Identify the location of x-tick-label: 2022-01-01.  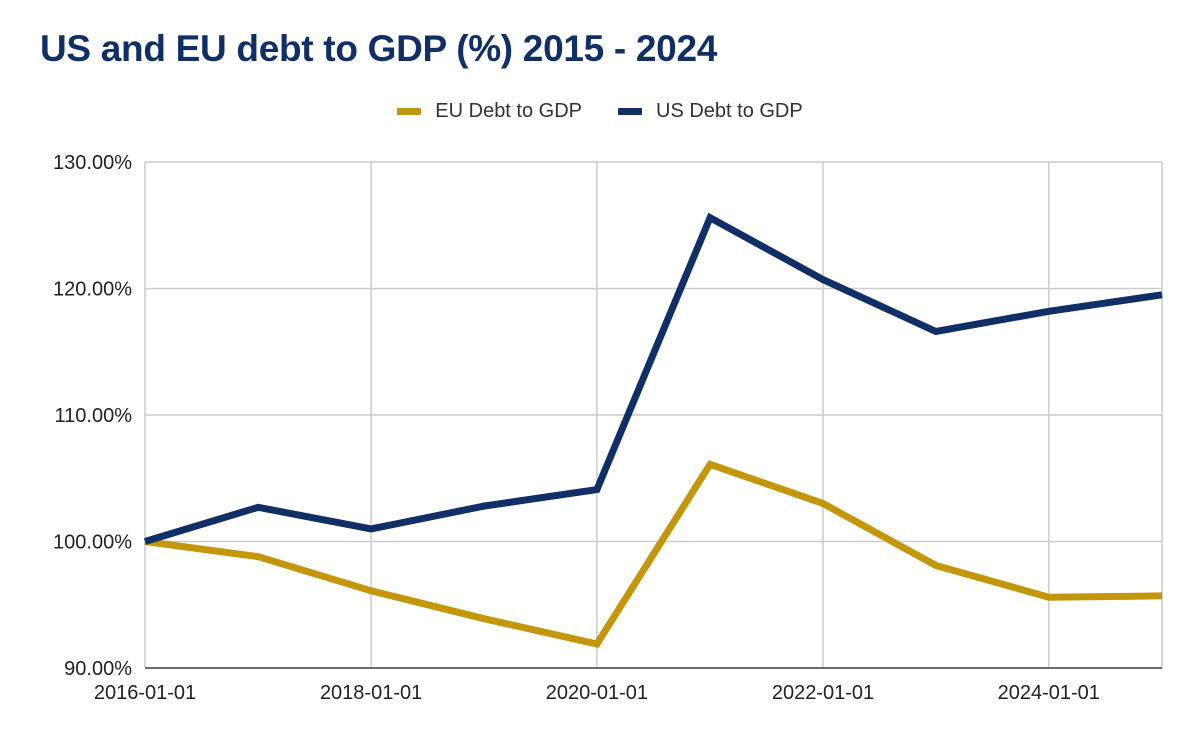
(823, 693).